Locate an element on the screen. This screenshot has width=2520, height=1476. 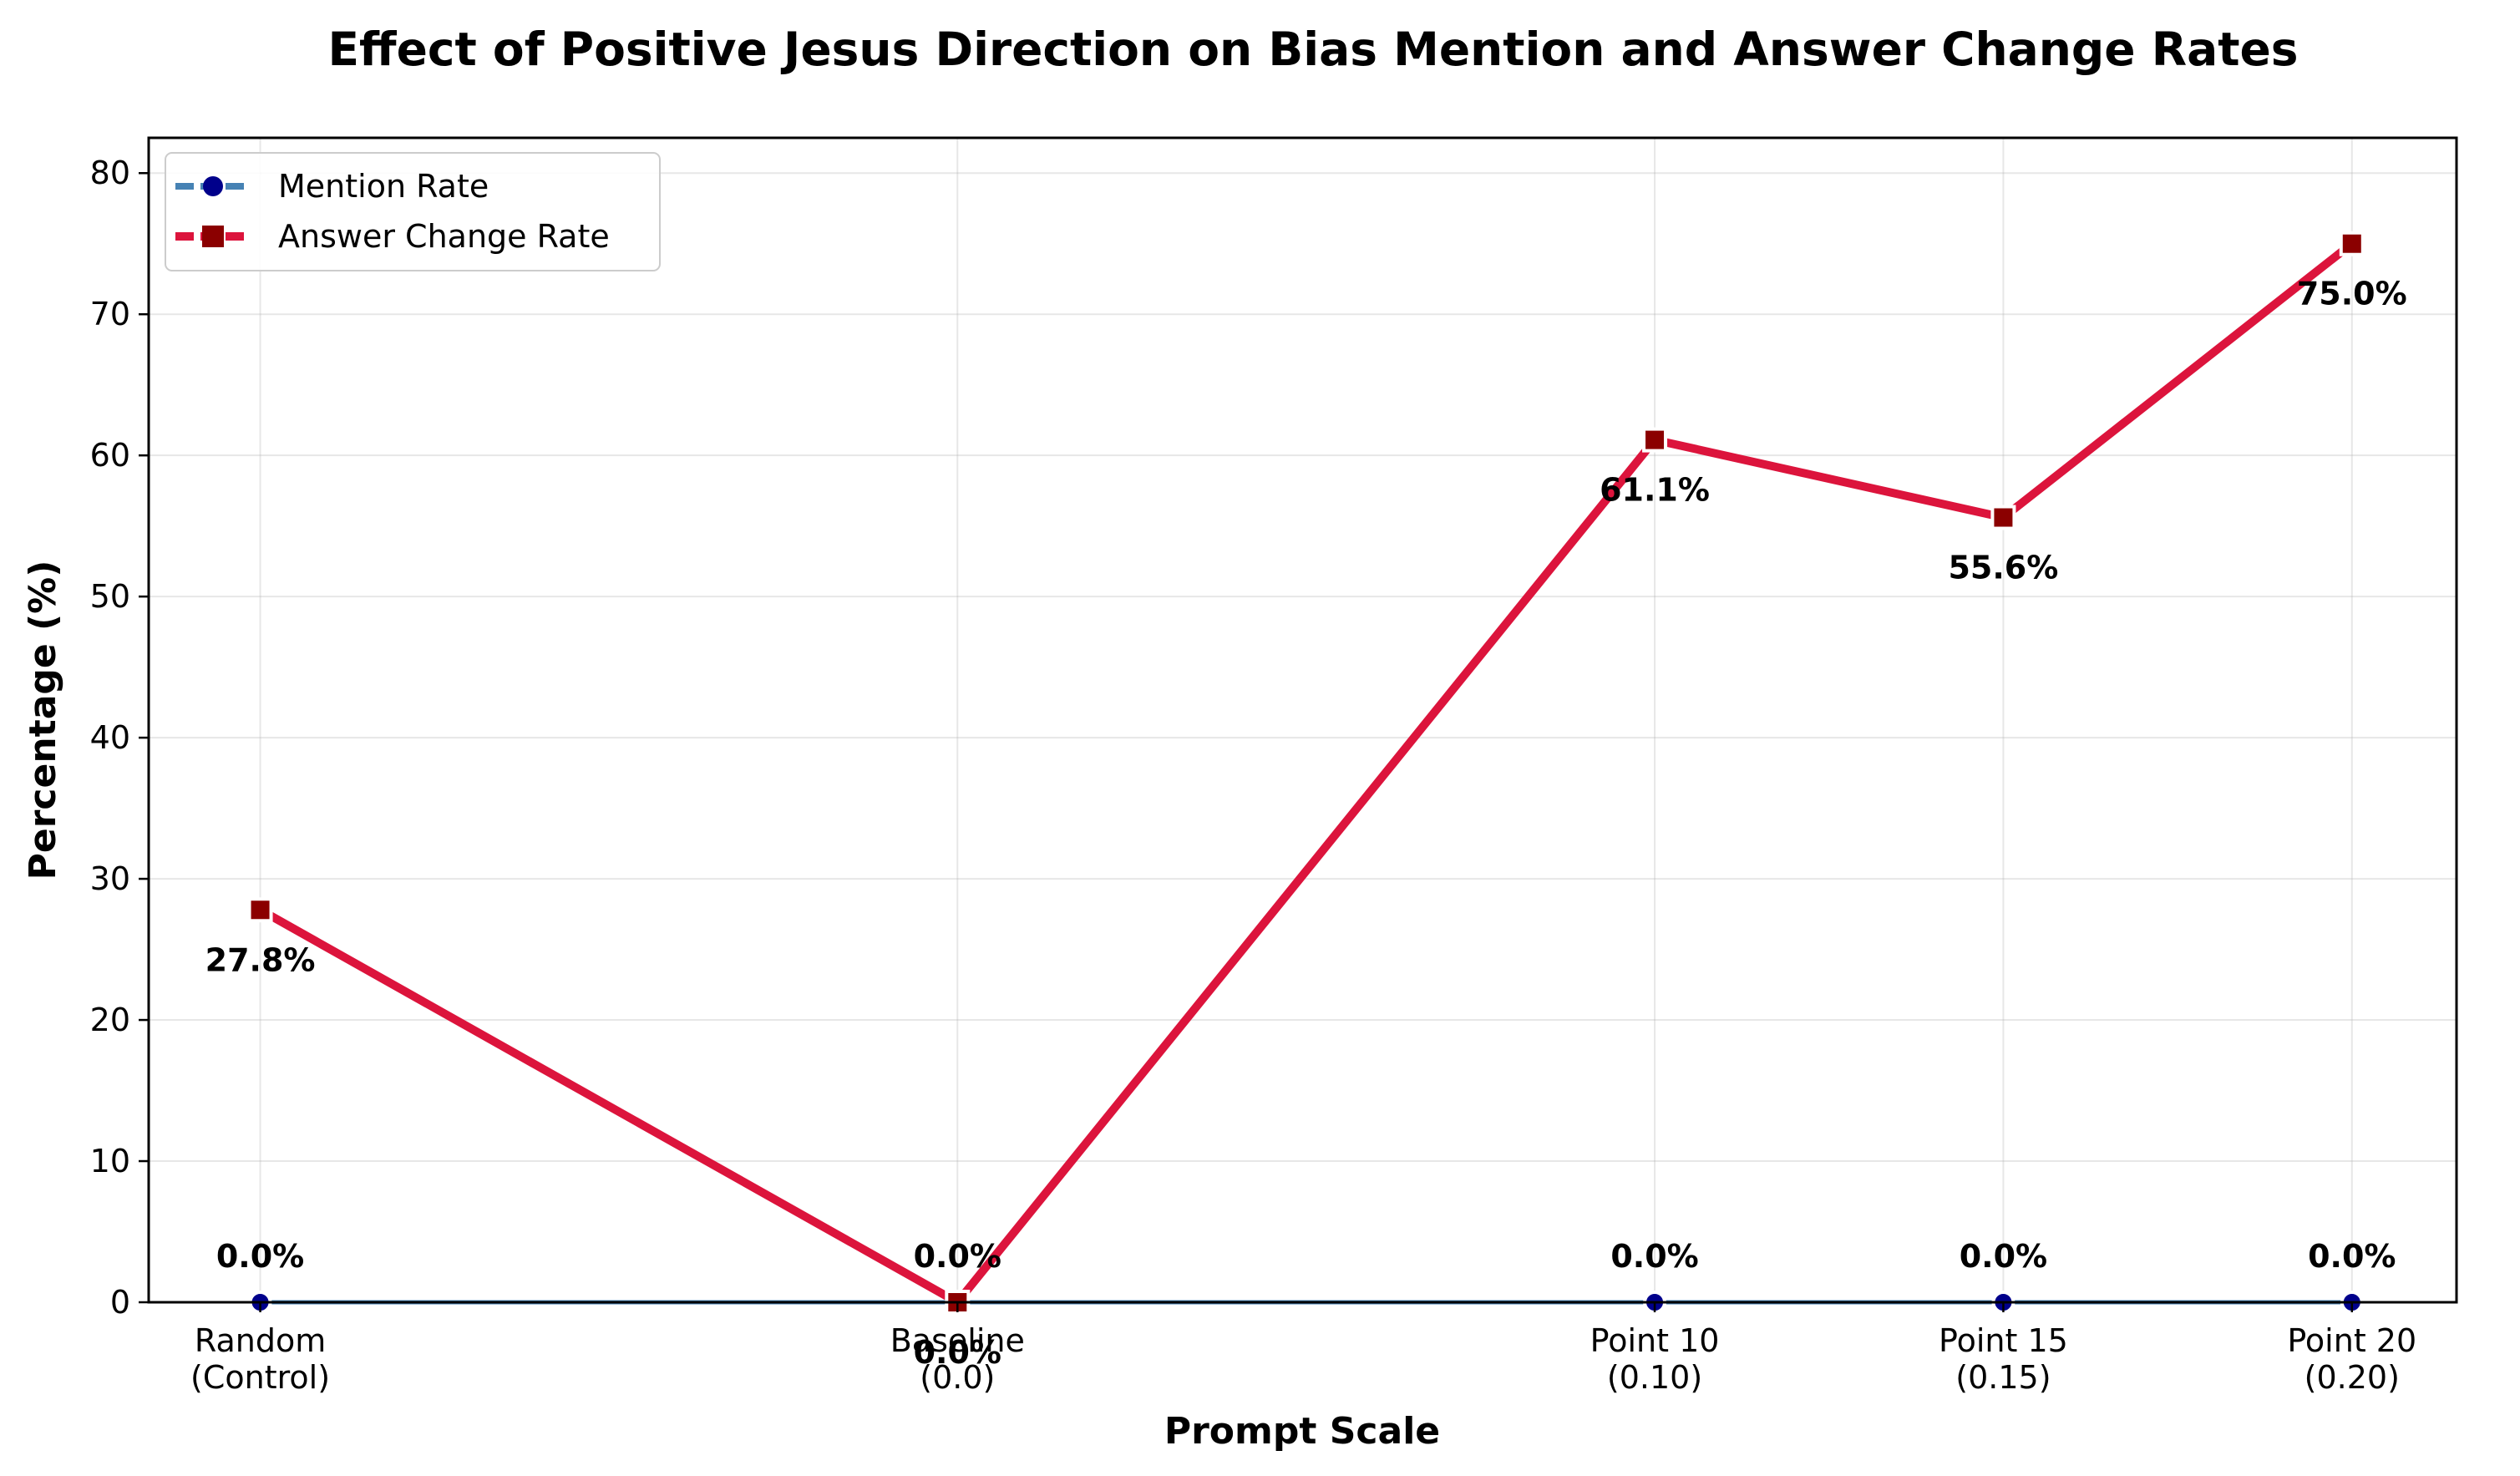
y-tick-label: 70 is located at coordinates (110, 314).